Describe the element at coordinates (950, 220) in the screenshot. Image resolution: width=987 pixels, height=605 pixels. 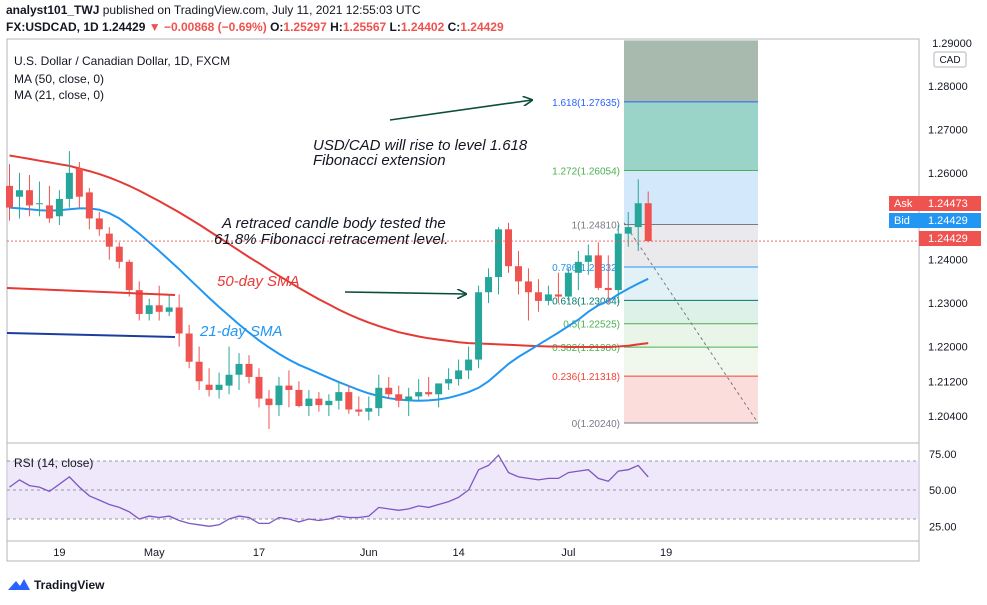
I see `quote-value-box` at that location.